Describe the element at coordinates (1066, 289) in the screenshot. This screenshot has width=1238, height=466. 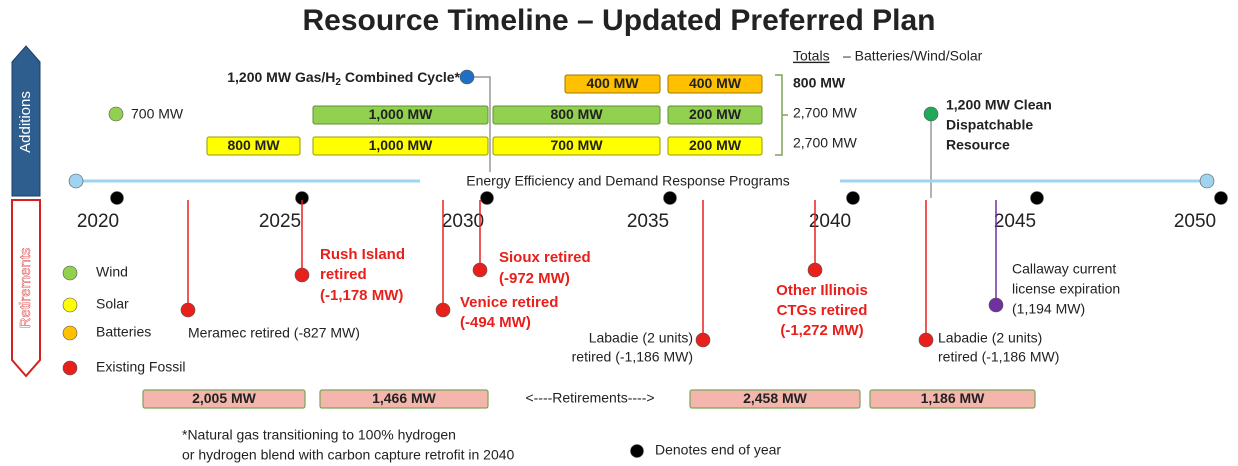
I see `retirement-label: license expiration` at that location.